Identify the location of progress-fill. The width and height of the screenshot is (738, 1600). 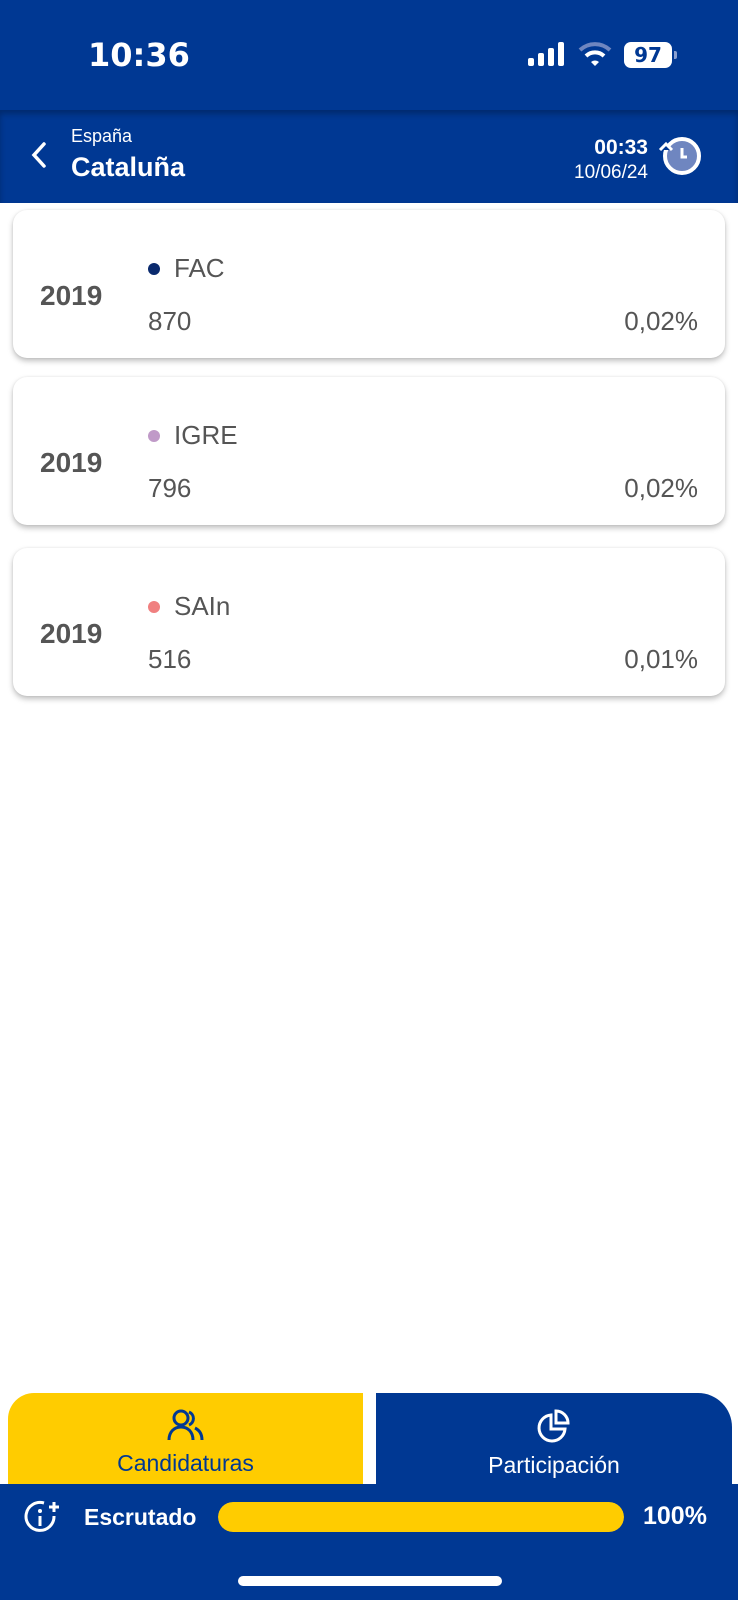
(421, 1517).